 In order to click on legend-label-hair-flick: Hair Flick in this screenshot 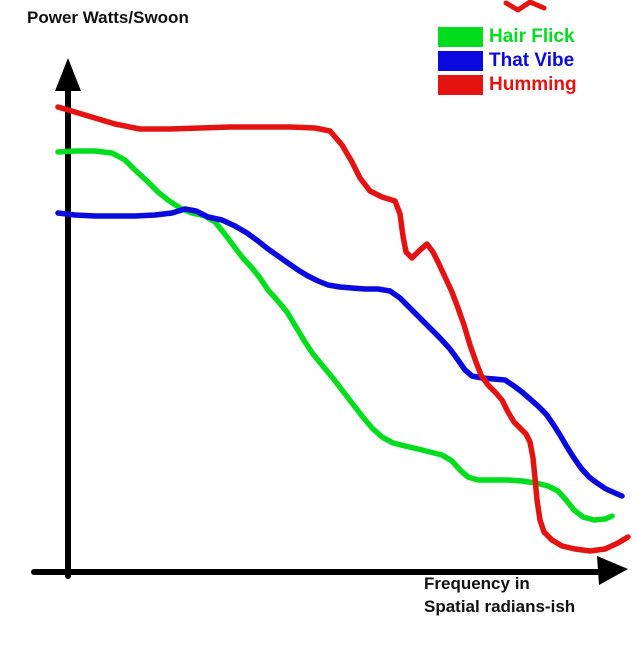, I will do `click(532, 36)`.